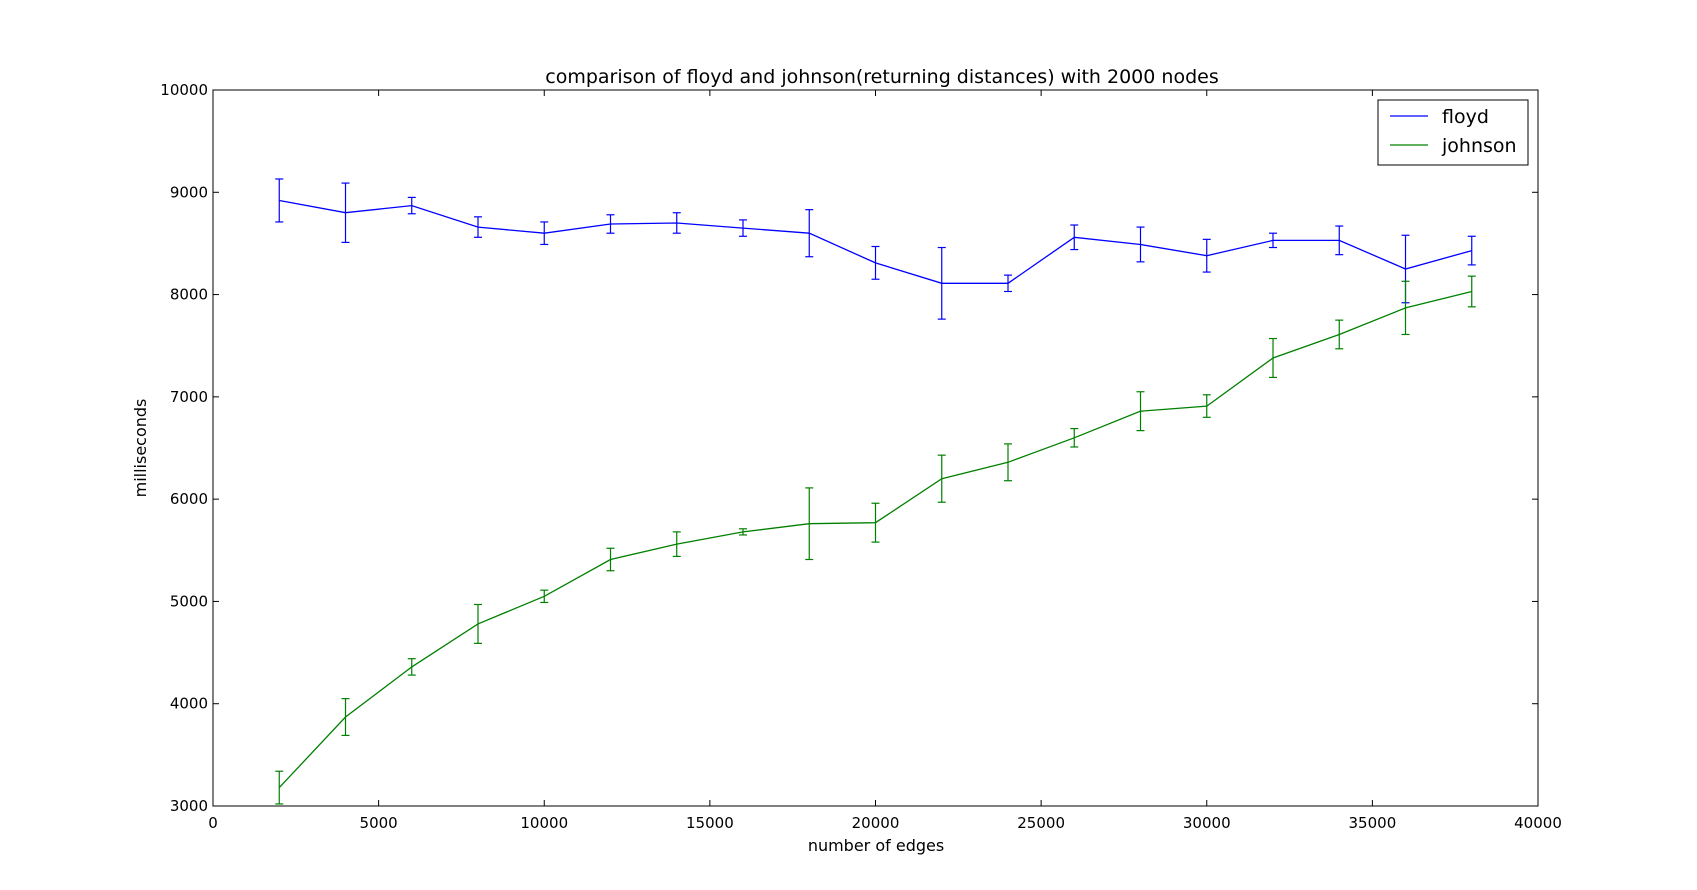 This screenshot has width=1697, height=890. I want to click on legend-label-johnson: johnson, so click(1479, 146).